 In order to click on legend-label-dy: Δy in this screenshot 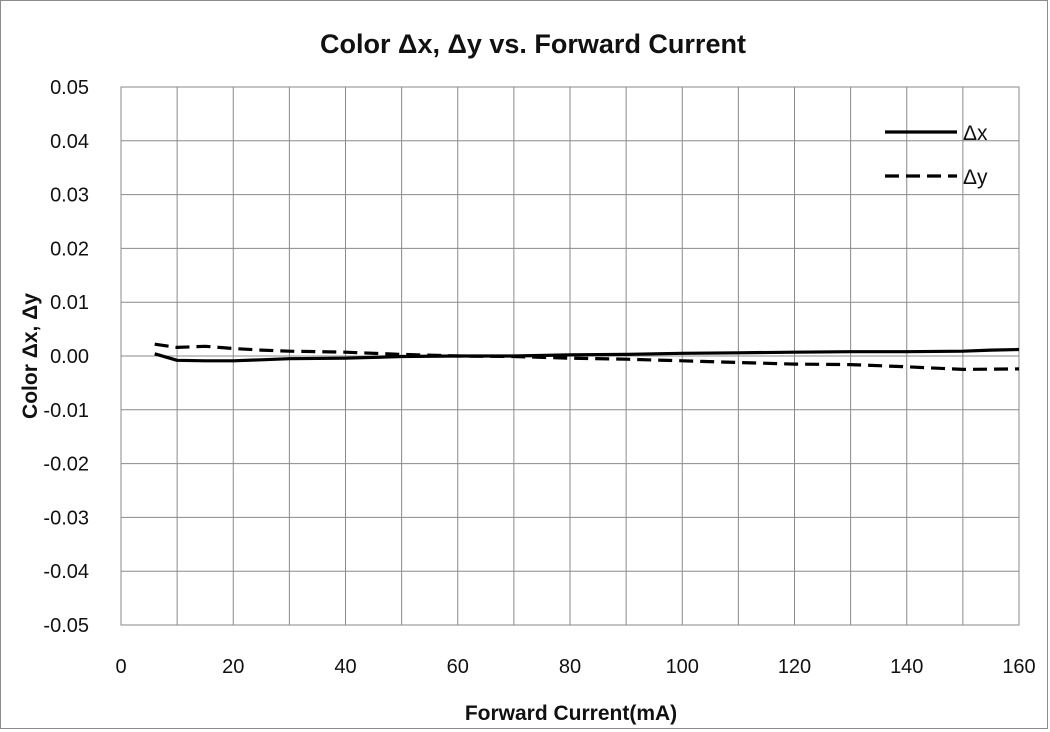, I will do `click(975, 177)`.